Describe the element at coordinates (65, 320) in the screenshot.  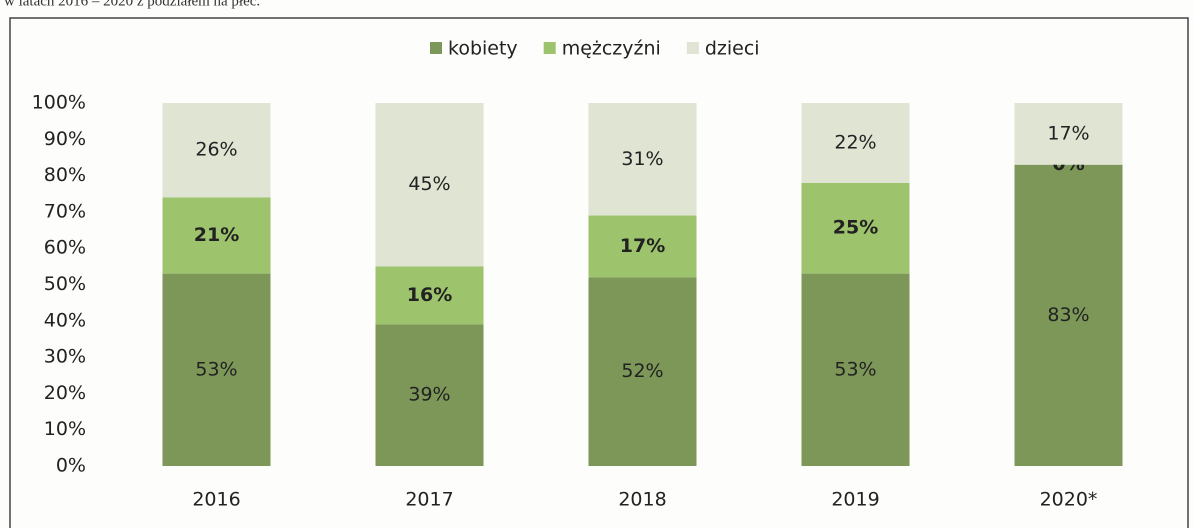
I see `y-tick-label: 40%` at that location.